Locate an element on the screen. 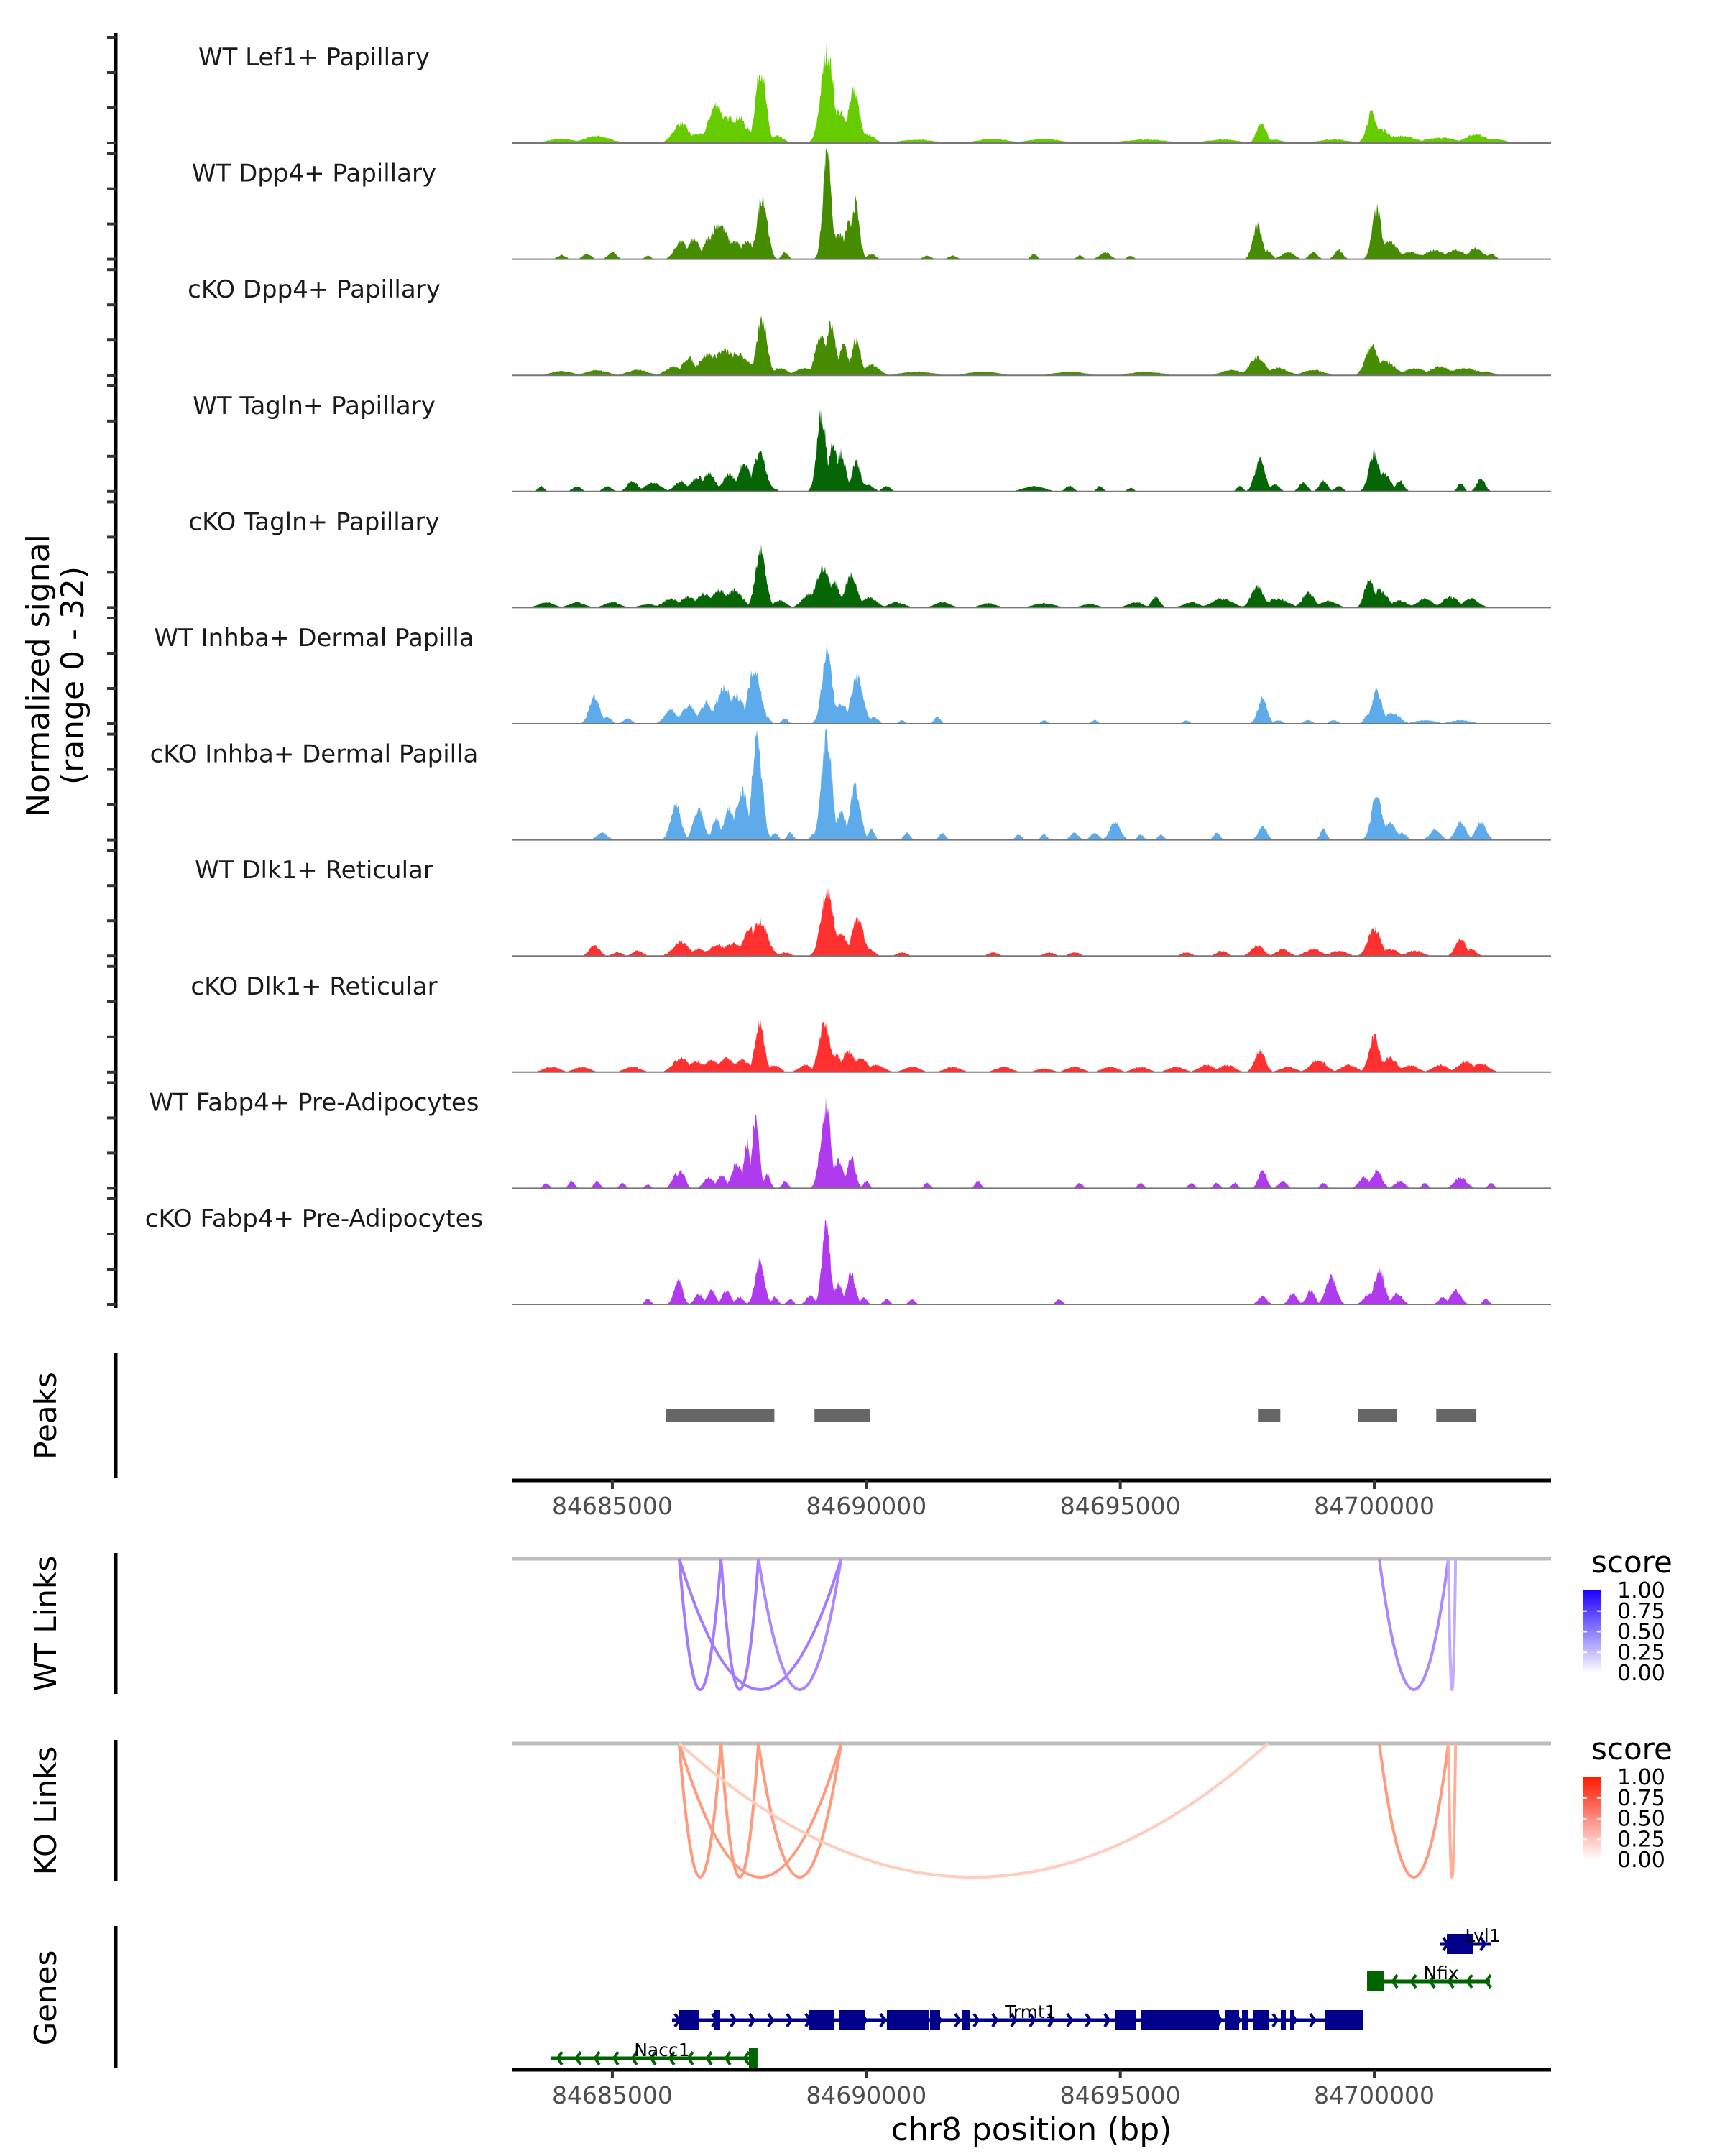 This screenshot has height=2156, width=1725. gene-nfix: Nfix is located at coordinates (1429, 1977).